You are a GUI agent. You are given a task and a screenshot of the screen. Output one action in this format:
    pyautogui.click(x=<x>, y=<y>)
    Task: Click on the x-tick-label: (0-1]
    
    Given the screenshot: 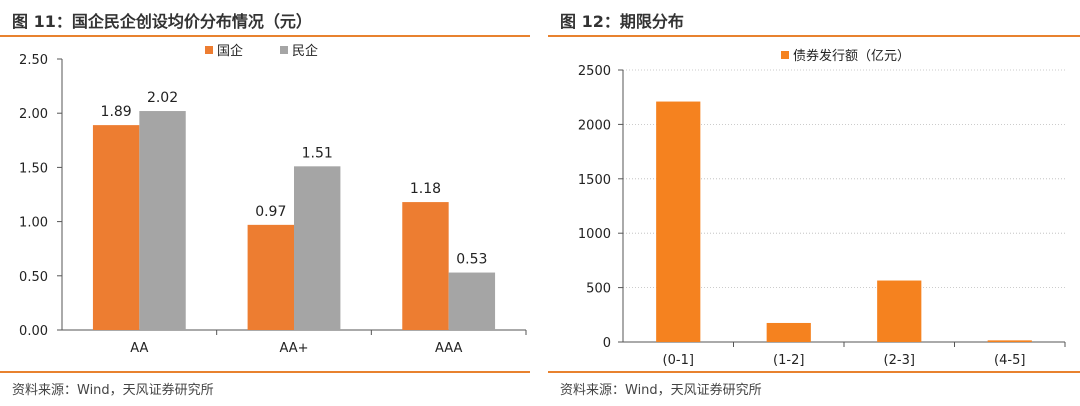 What is the action you would take?
    pyautogui.click(x=678, y=360)
    